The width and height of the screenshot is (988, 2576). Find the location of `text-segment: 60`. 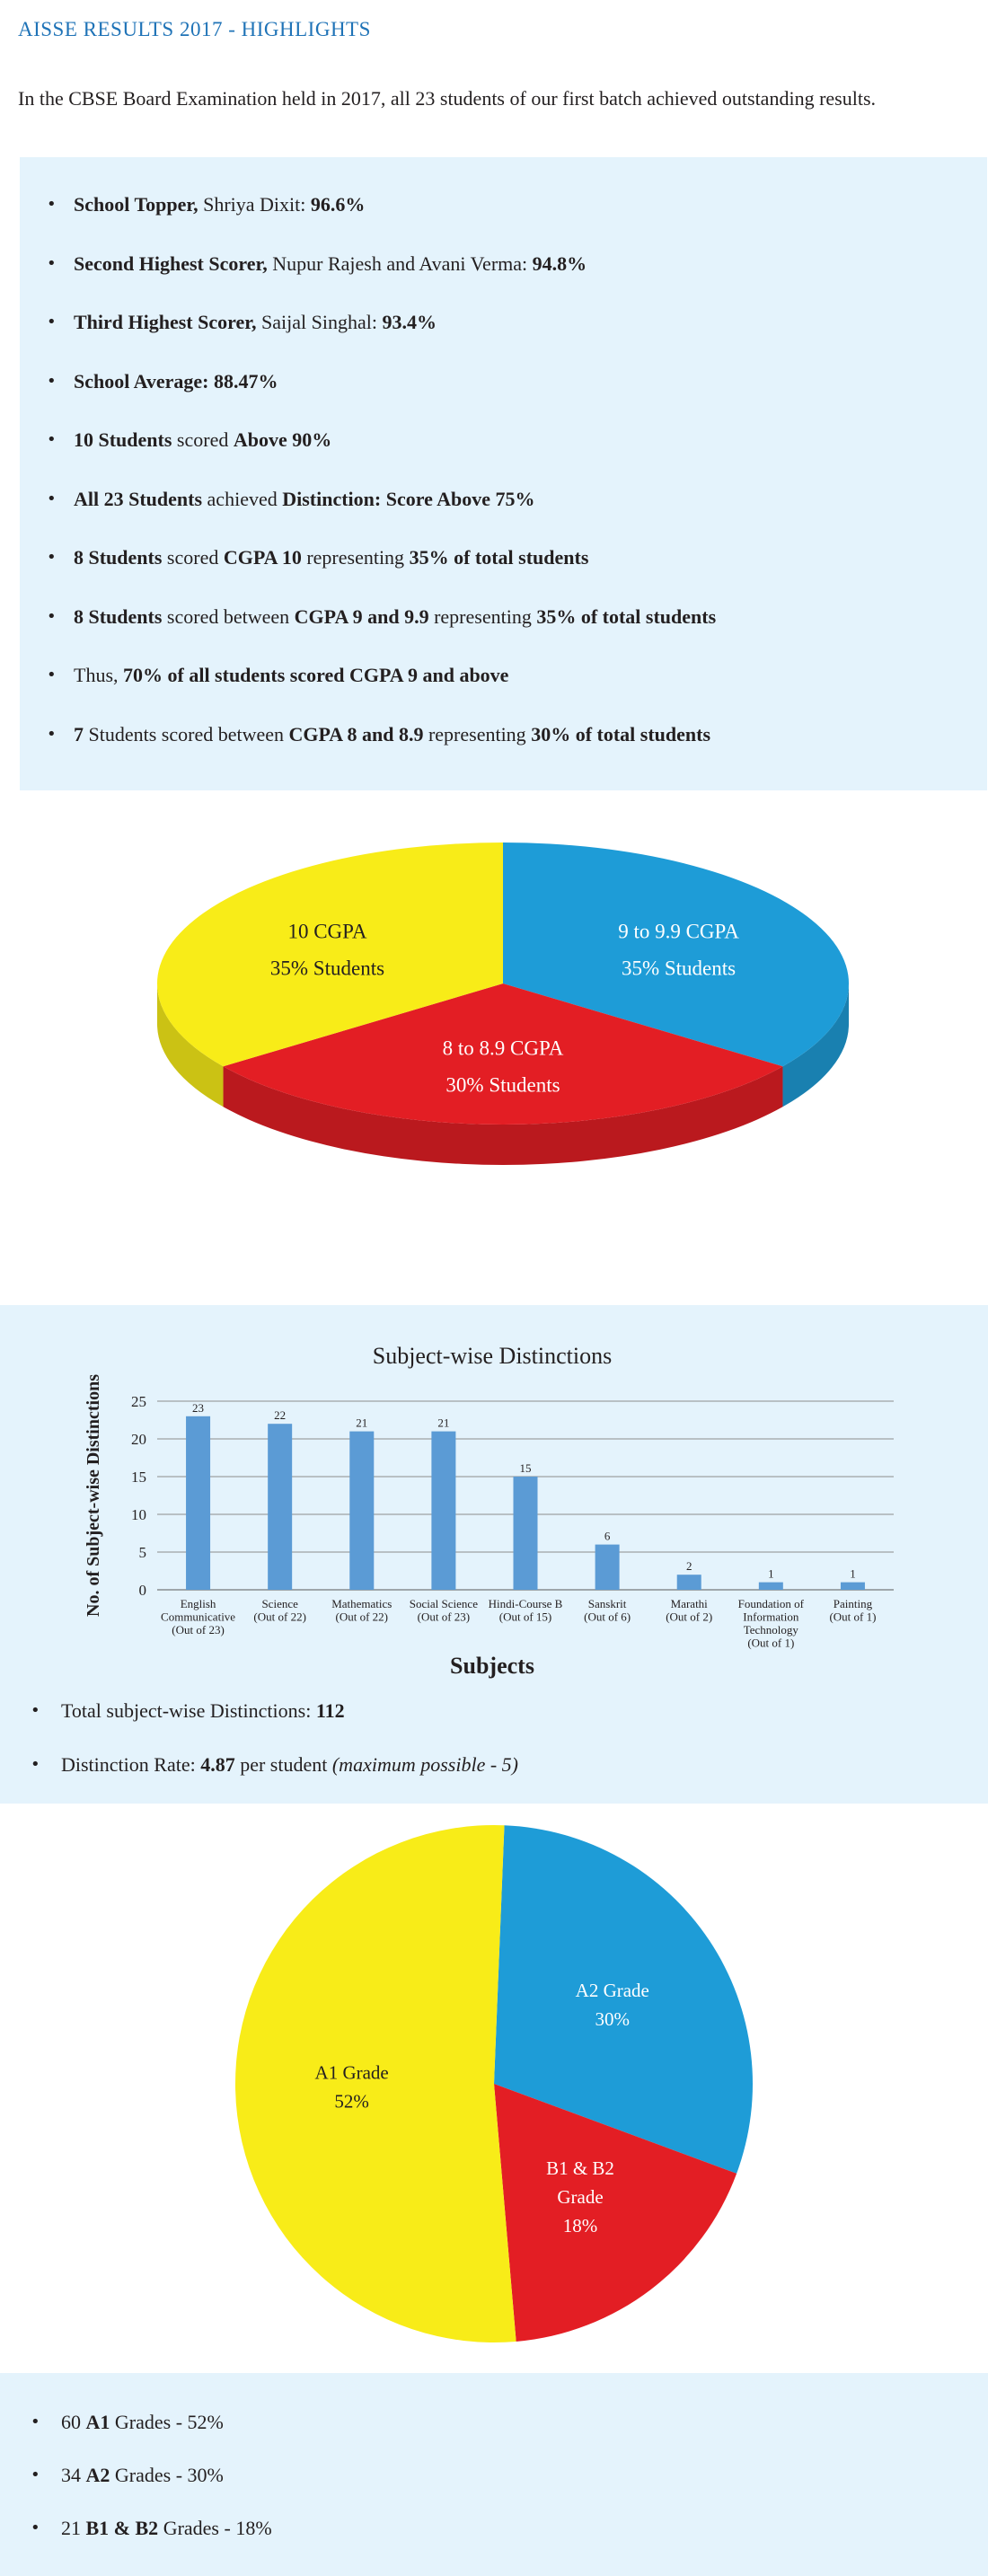

text-segment: 60 is located at coordinates (73, 2422).